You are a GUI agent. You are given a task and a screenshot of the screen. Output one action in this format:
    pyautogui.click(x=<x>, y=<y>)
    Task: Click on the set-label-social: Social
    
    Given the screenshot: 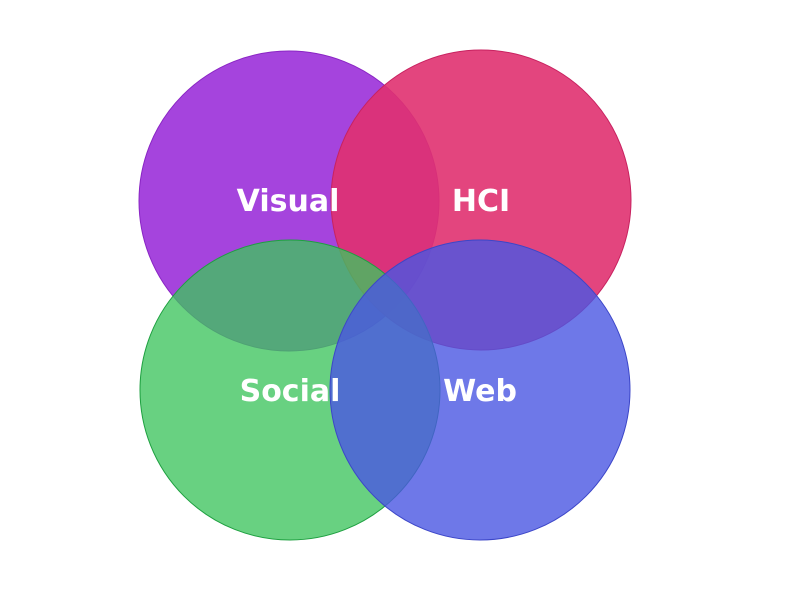 What is the action you would take?
    pyautogui.click(x=290, y=391)
    